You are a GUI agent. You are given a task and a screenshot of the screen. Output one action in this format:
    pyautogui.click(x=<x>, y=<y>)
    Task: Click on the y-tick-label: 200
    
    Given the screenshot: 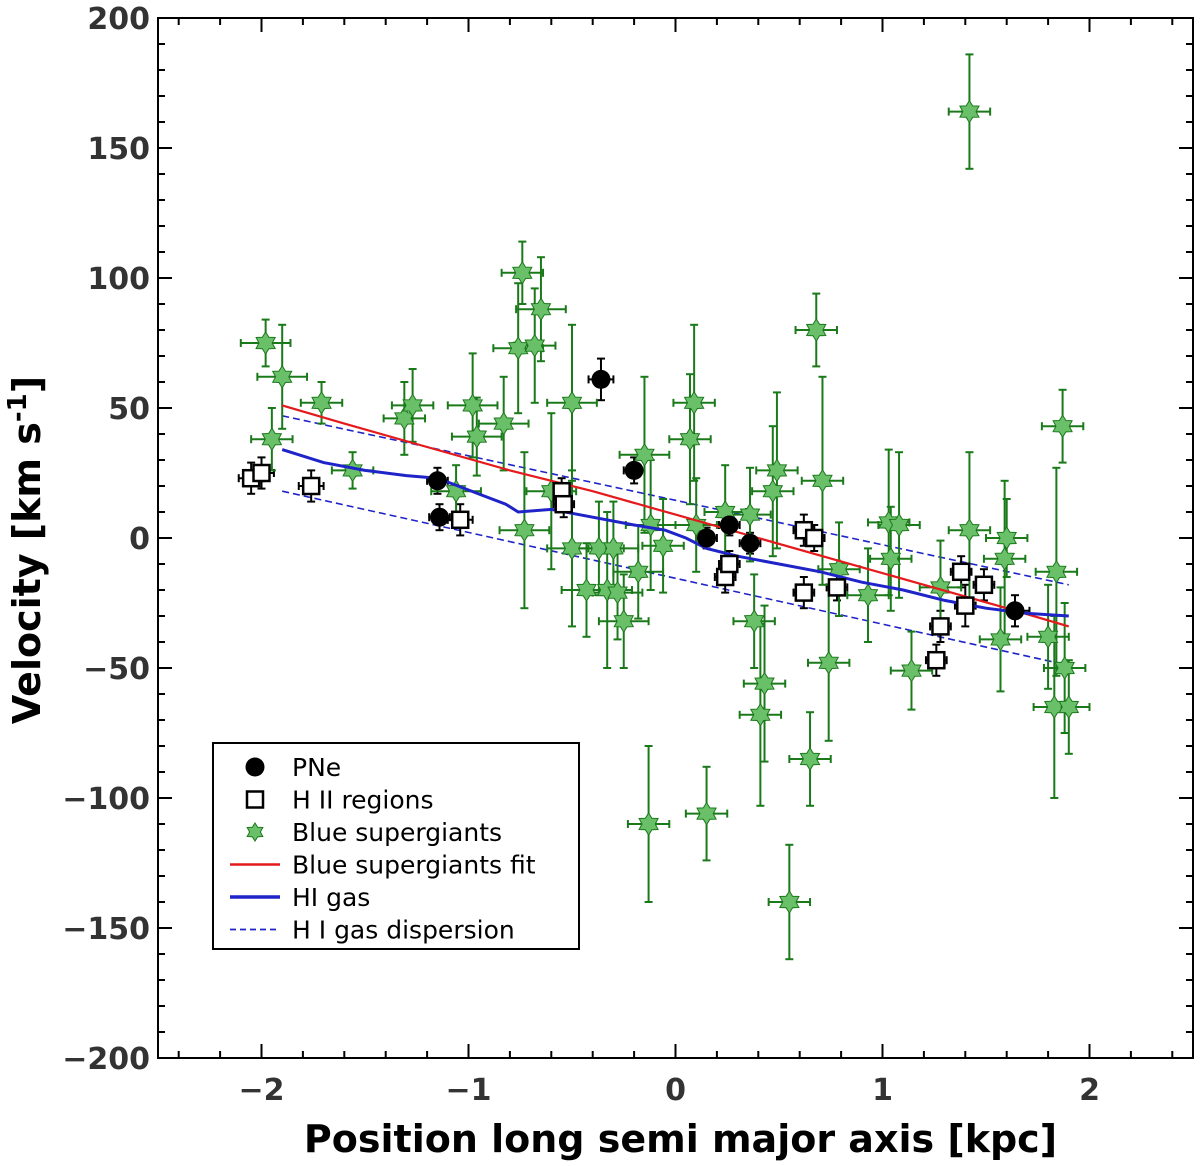 What is the action you would take?
    pyautogui.click(x=118, y=19)
    